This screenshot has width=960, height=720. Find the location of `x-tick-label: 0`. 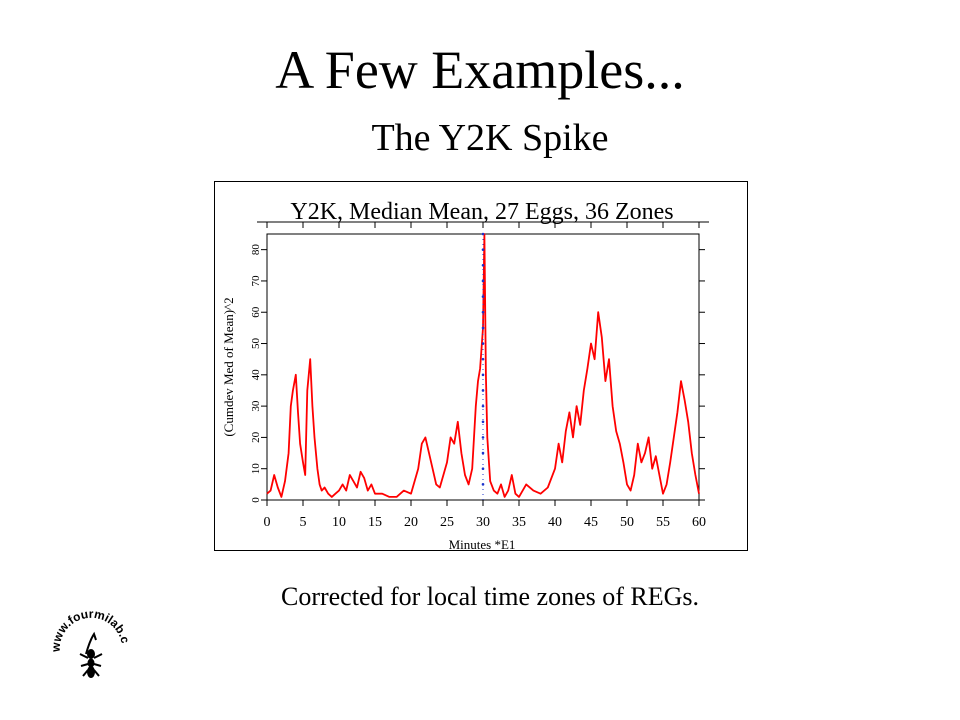

x-tick-label: 0 is located at coordinates (267, 522).